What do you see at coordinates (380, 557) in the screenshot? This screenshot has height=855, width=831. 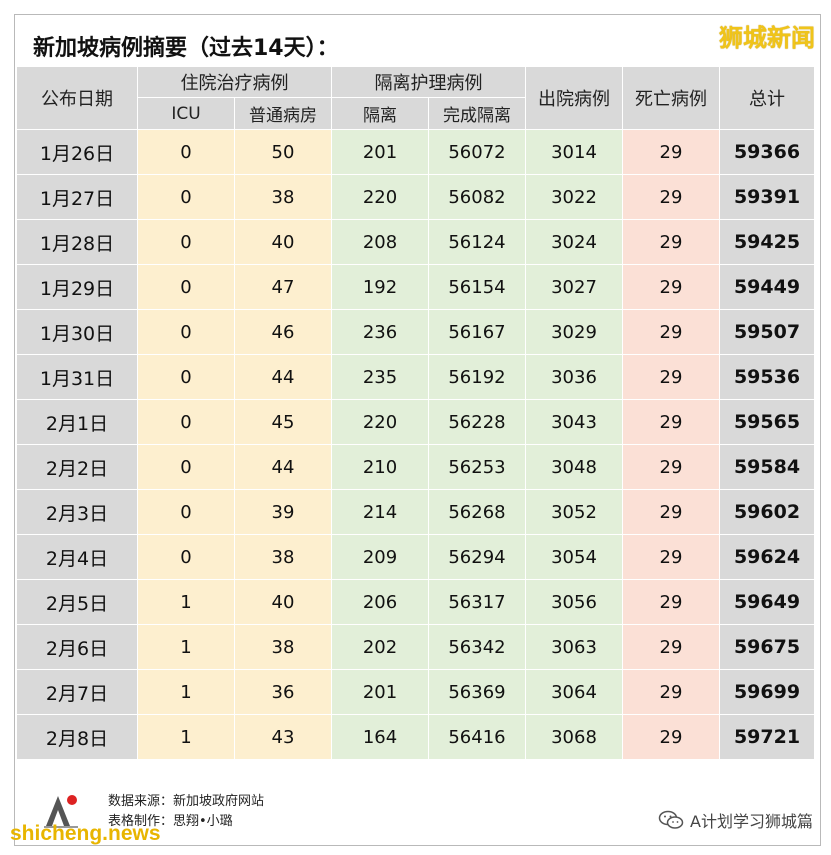 I see `cell-isolated: 209` at bounding box center [380, 557].